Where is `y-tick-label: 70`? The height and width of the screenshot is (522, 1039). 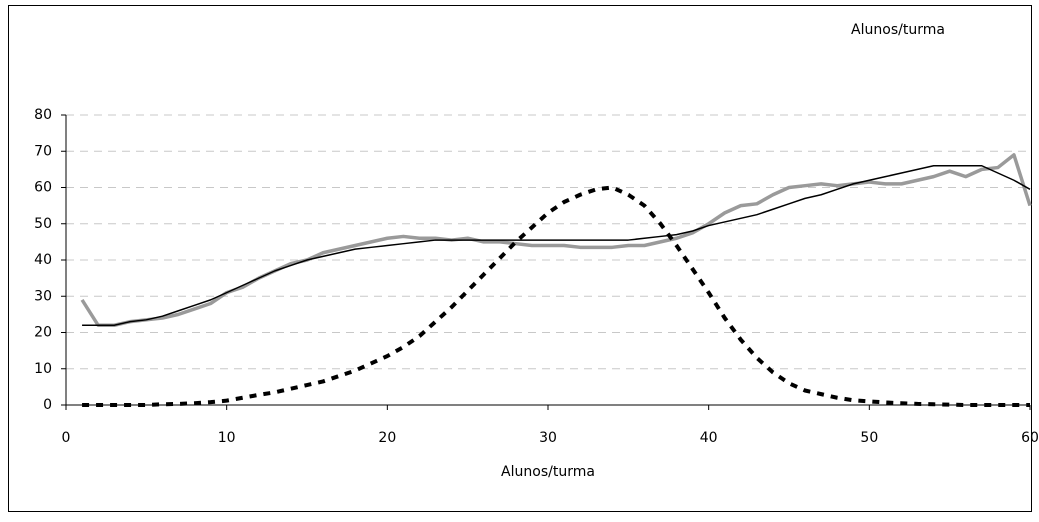
y-tick-label: 70 is located at coordinates (43, 151).